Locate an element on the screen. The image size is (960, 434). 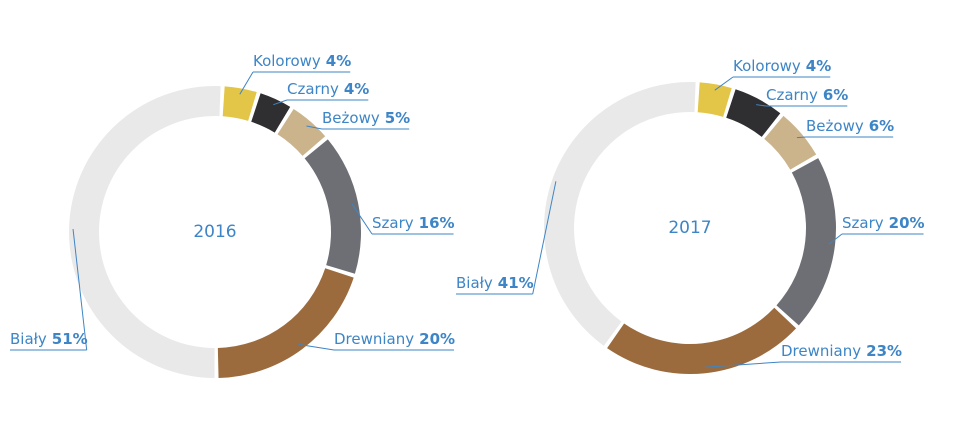
segment-label: Beżowy 6% is located at coordinates (850, 126).